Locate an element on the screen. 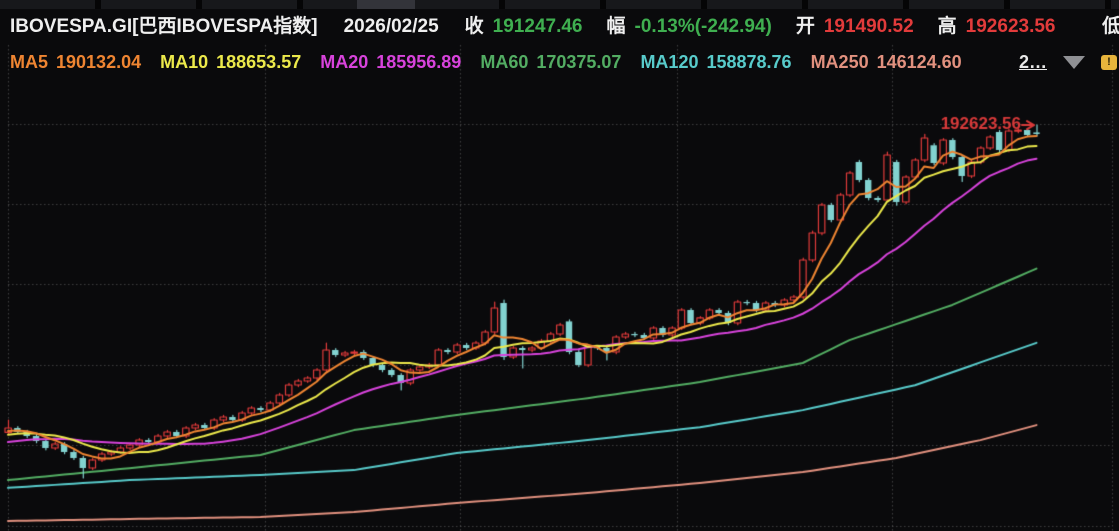 Image resolution: width=1119 pixels, height=531 pixels. quote-change: 幅 -0.13%(-242.94) is located at coordinates (689, 24).